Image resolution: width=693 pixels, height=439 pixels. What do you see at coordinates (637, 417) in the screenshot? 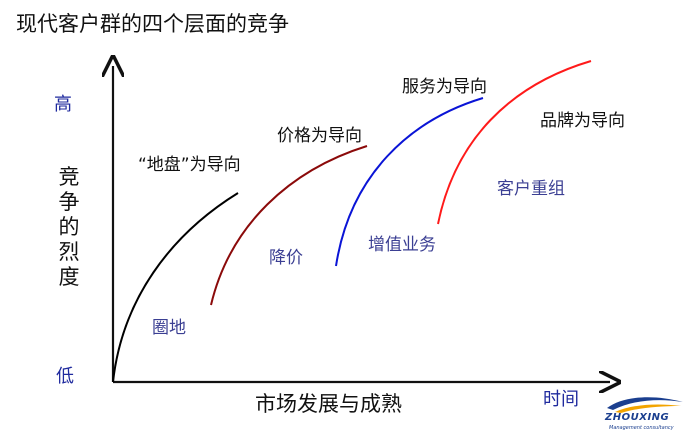
I see `logo-name: ZHOUXING` at bounding box center [637, 417].